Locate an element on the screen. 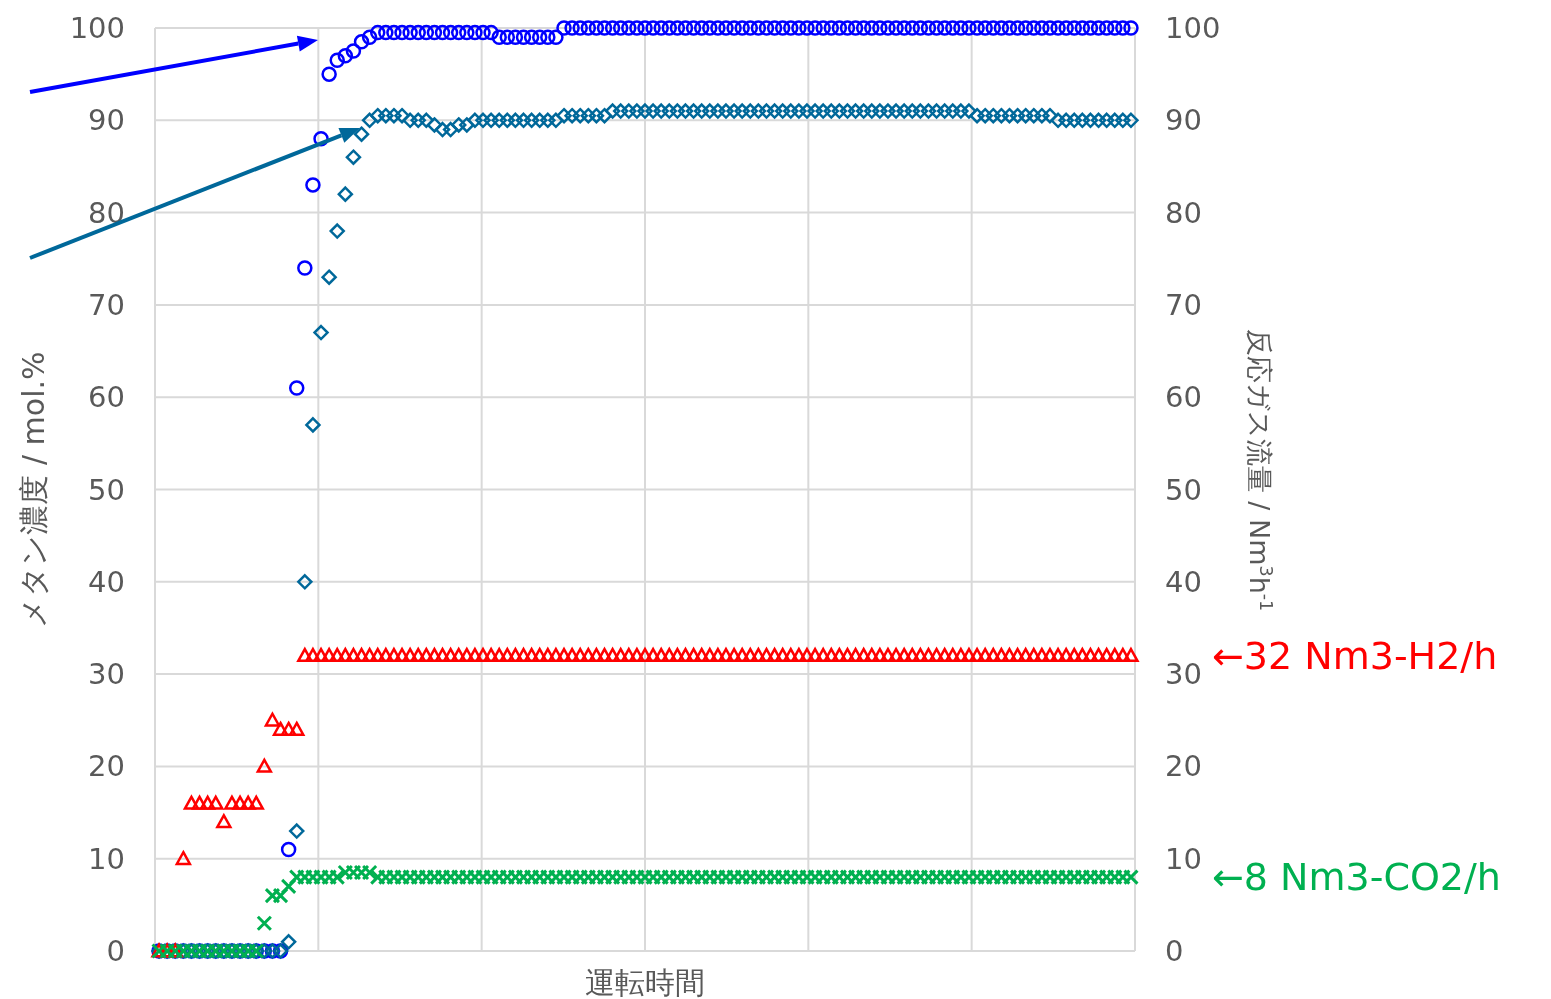 The height and width of the screenshot is (999, 1551). y2-tick-label: 90 is located at coordinates (1183, 120).